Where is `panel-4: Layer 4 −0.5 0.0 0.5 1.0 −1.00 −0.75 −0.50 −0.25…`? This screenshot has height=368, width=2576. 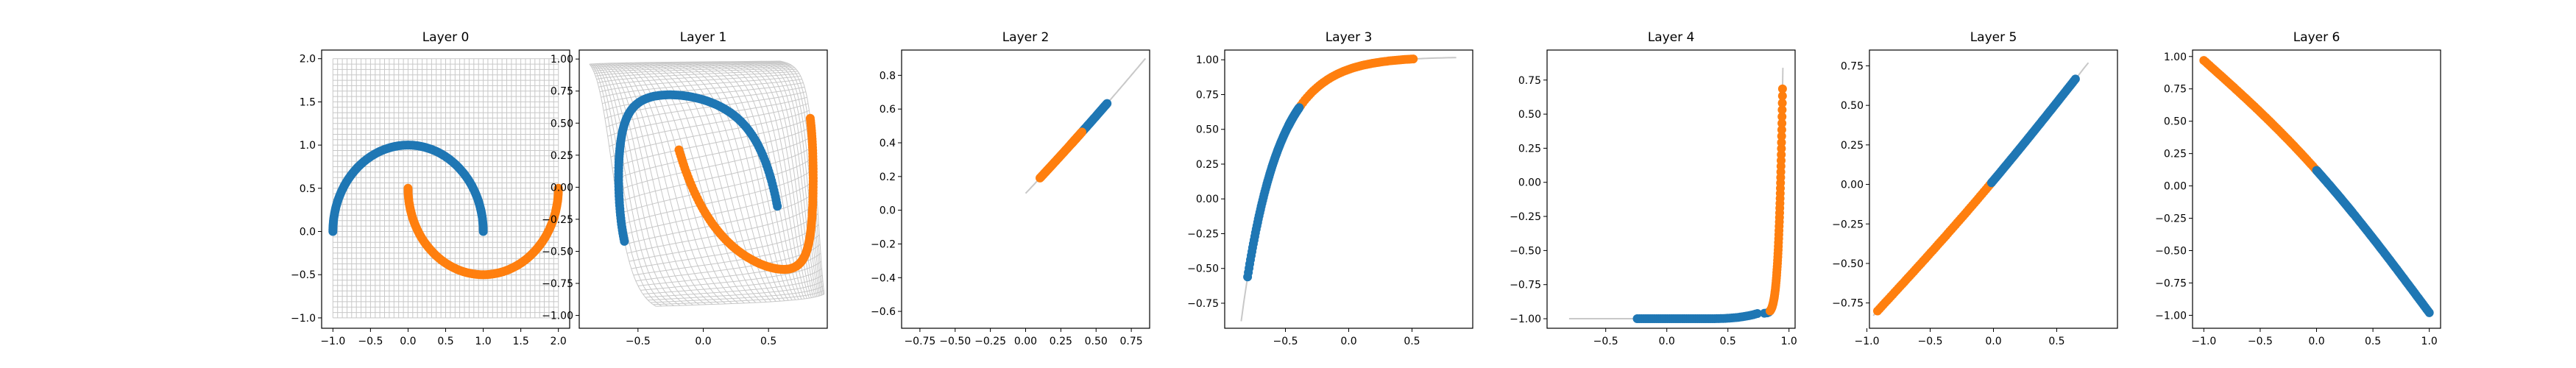 panel-4: Layer 4 −0.5 0.0 0.5 1.0 −1.00 −0.75 −0.50 −0.25… is located at coordinates (1654, 188).